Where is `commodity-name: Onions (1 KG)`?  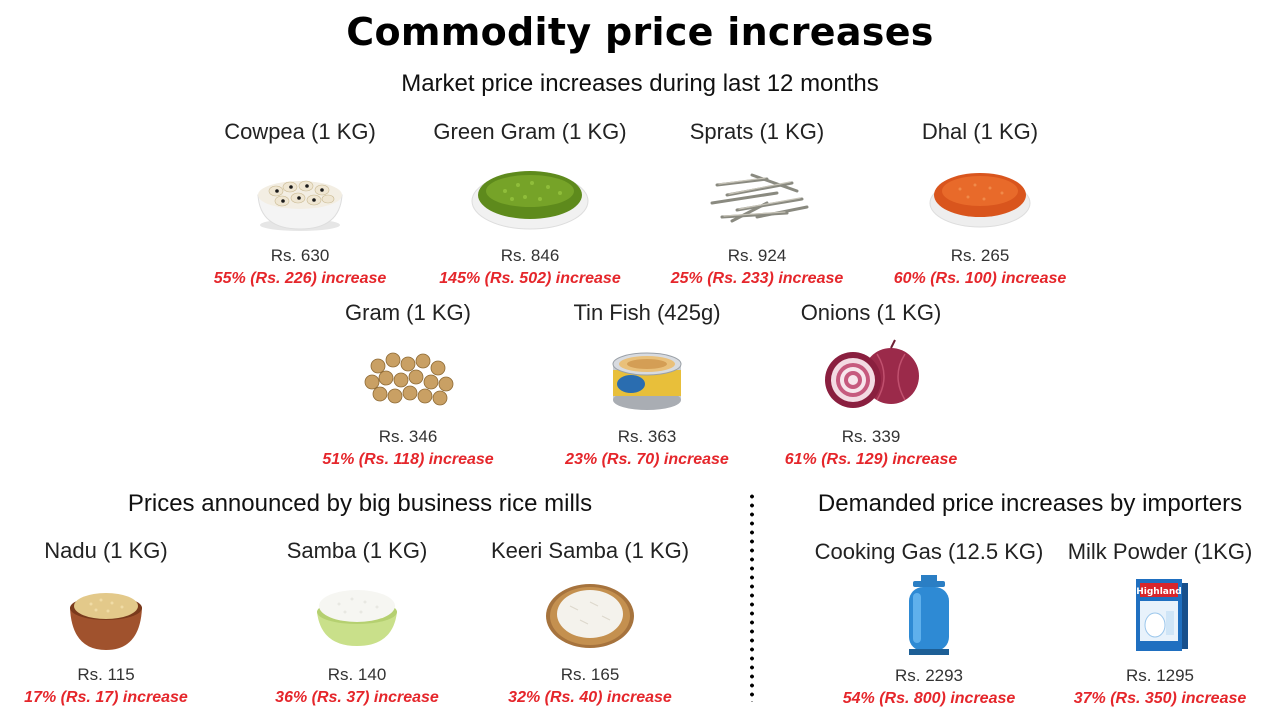
commodity-name: Onions (1 KG) is located at coordinates (871, 312).